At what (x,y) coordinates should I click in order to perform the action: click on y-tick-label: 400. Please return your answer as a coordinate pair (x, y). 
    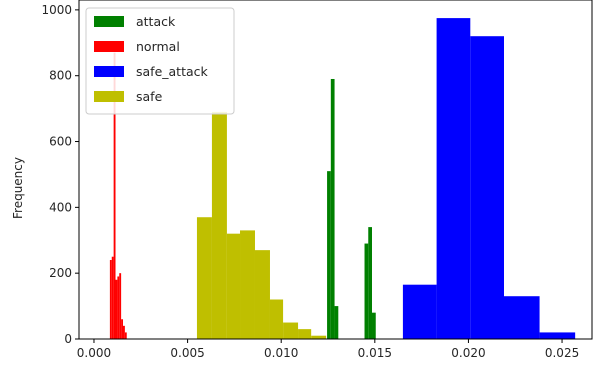
    Looking at the image, I should click on (60, 207).